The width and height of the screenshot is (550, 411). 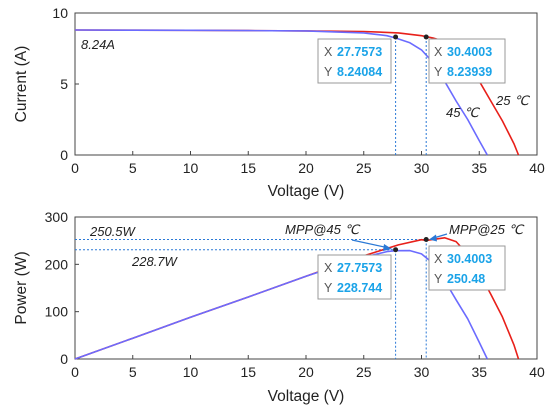 I want to click on pv-annotation-250: 250.5W, so click(x=113, y=231).